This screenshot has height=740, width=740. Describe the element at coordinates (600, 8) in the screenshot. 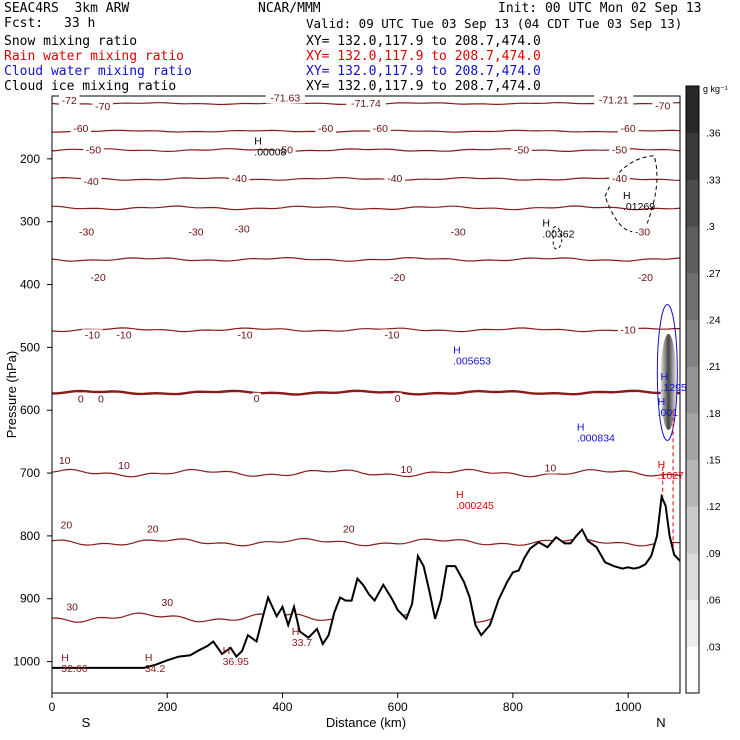

I see `init-time: Init: 00 UTC Mon 02 Sep 13` at that location.